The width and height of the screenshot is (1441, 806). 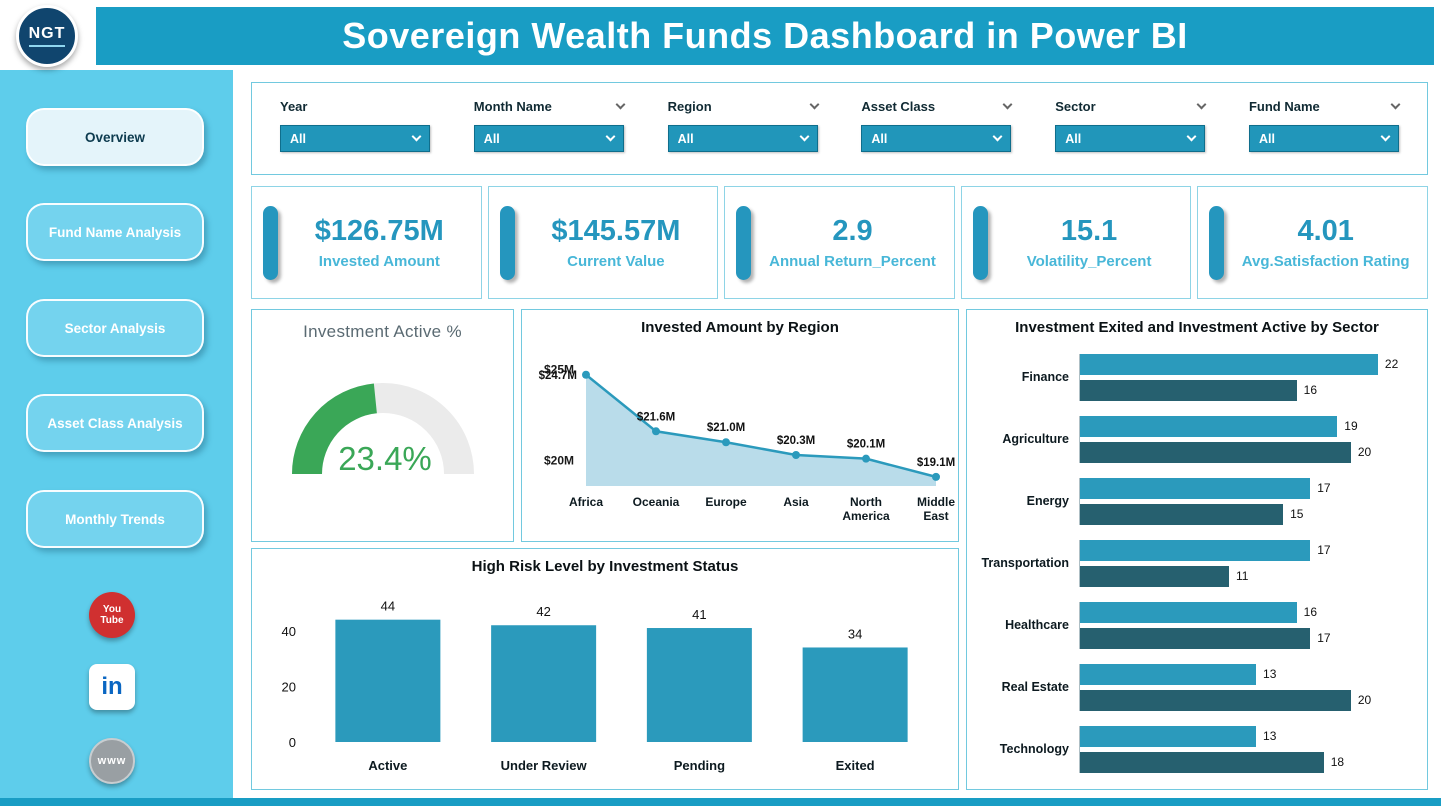 I want to click on kpi-current-value: $145.57M Current Value, so click(x=603, y=242).